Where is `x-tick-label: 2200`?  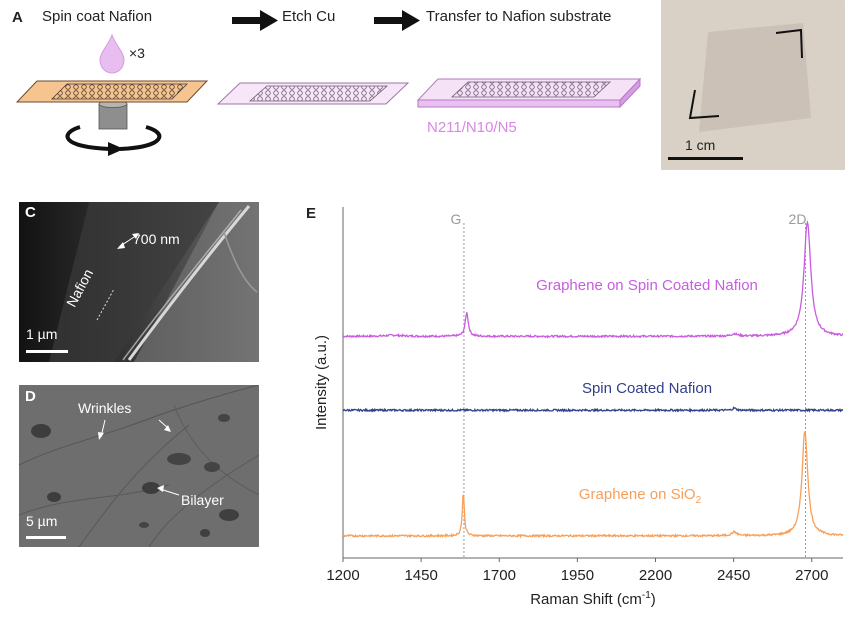 x-tick-label: 2200 is located at coordinates (655, 575).